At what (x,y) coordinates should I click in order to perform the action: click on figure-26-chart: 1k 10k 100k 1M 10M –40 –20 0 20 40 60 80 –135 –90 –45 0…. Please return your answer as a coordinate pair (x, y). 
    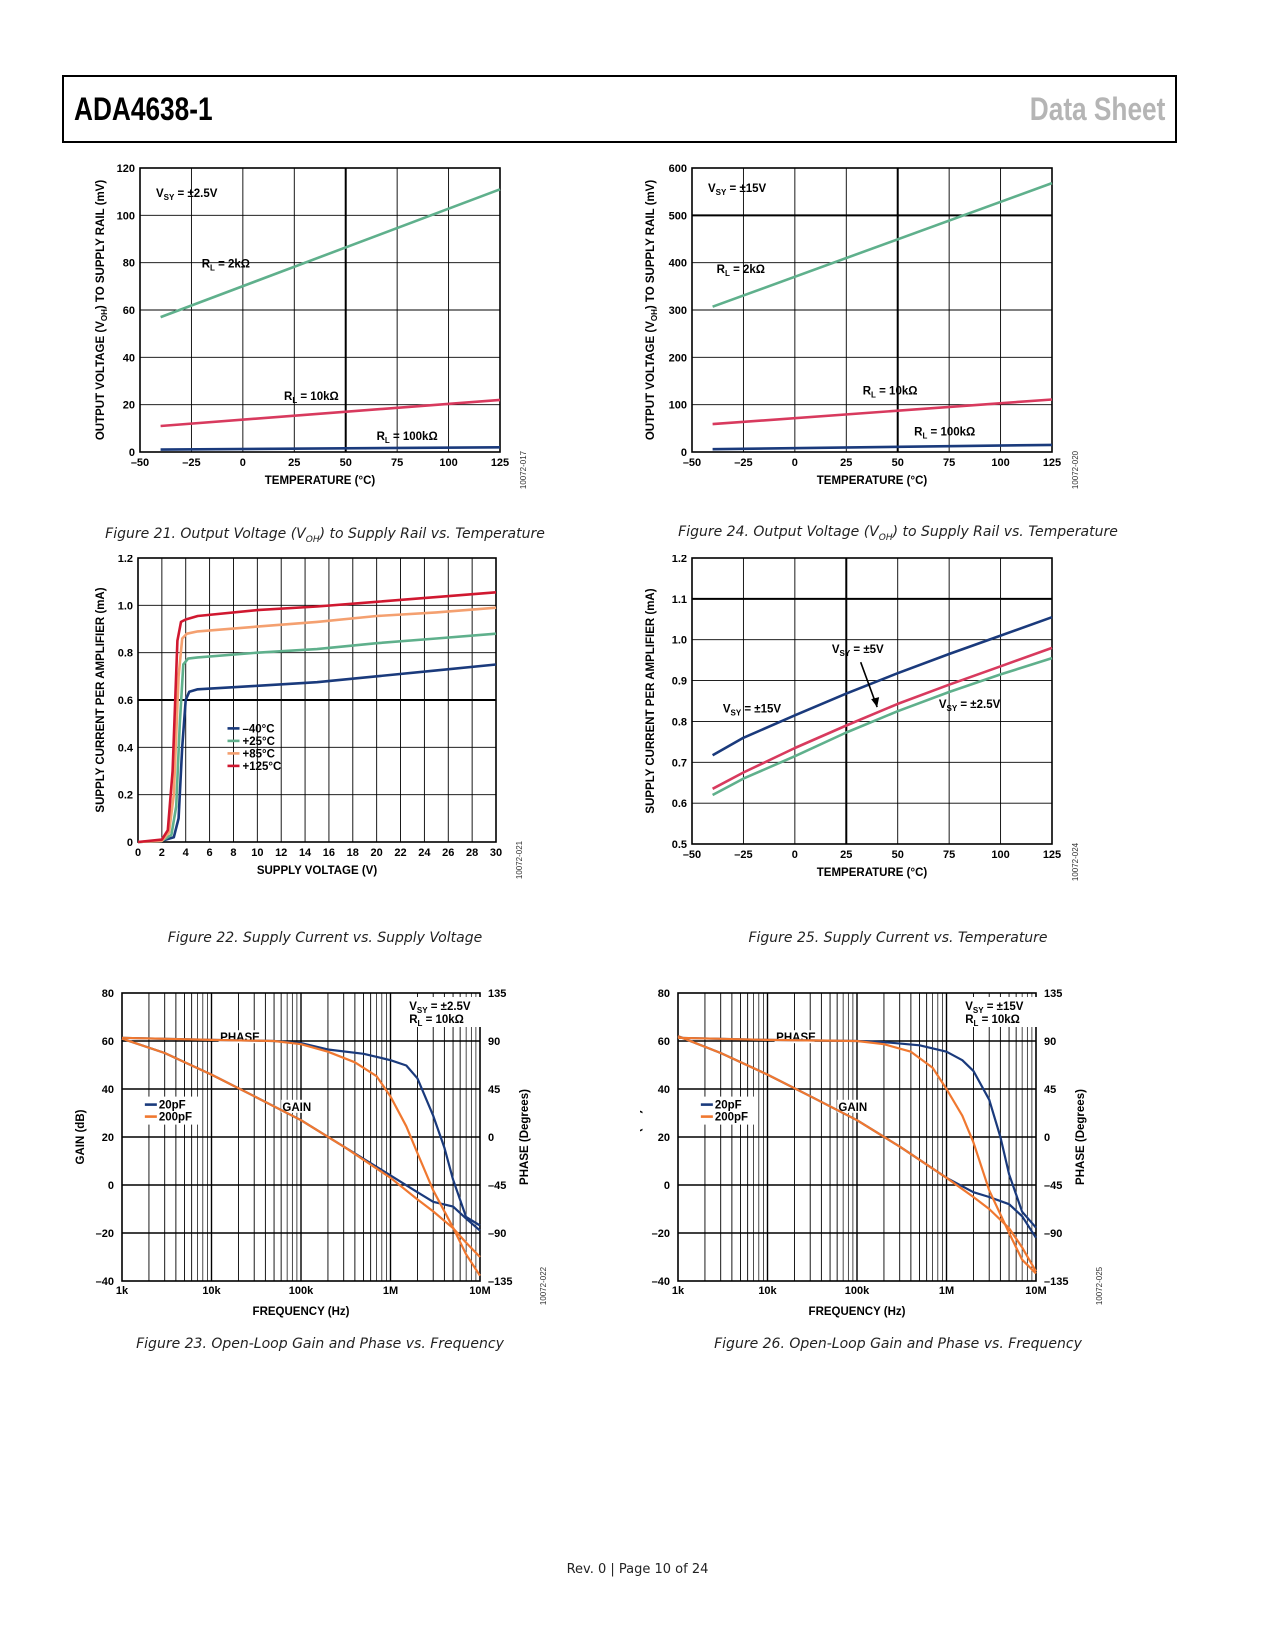
    Looking at the image, I should click on (872, 1153).